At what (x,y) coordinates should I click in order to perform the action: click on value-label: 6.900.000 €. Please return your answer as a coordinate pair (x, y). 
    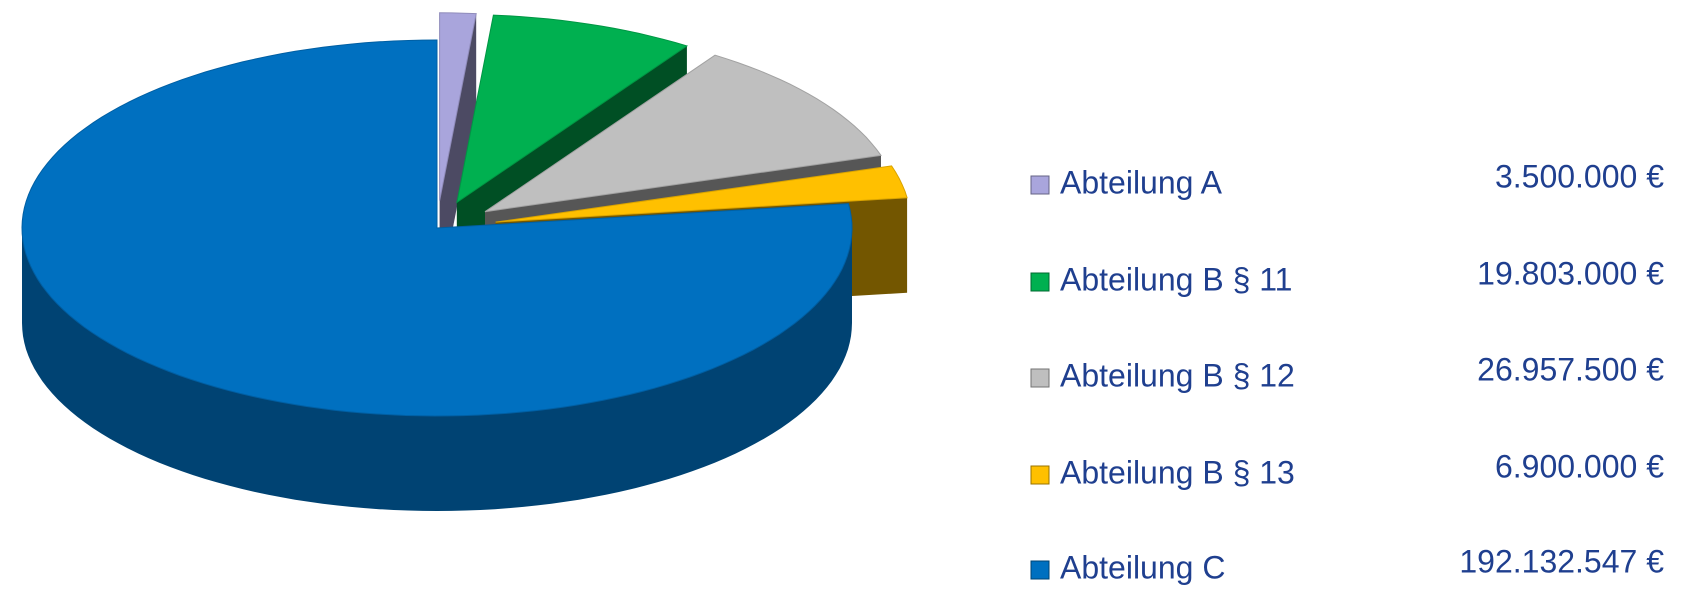
    Looking at the image, I should click on (1579, 466).